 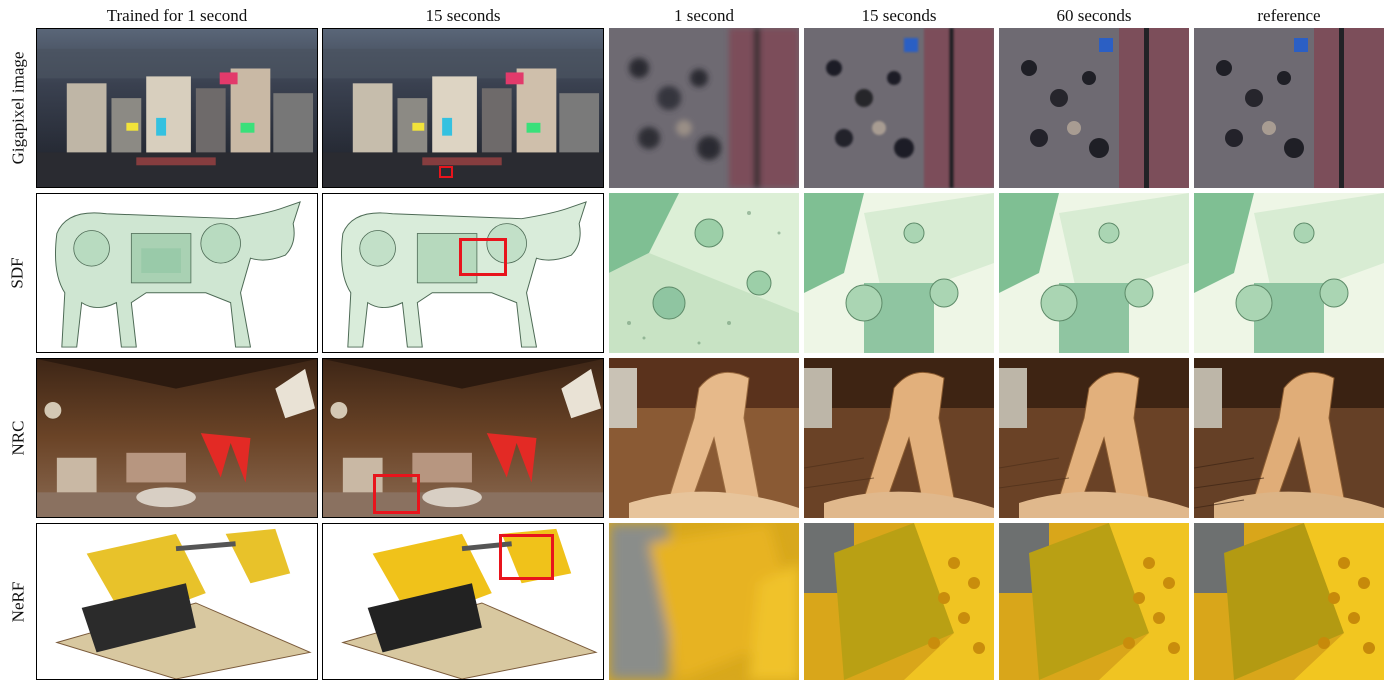 What do you see at coordinates (1094, 15) in the screenshot?
I see `column-header-60s-zoom: 60 seconds` at bounding box center [1094, 15].